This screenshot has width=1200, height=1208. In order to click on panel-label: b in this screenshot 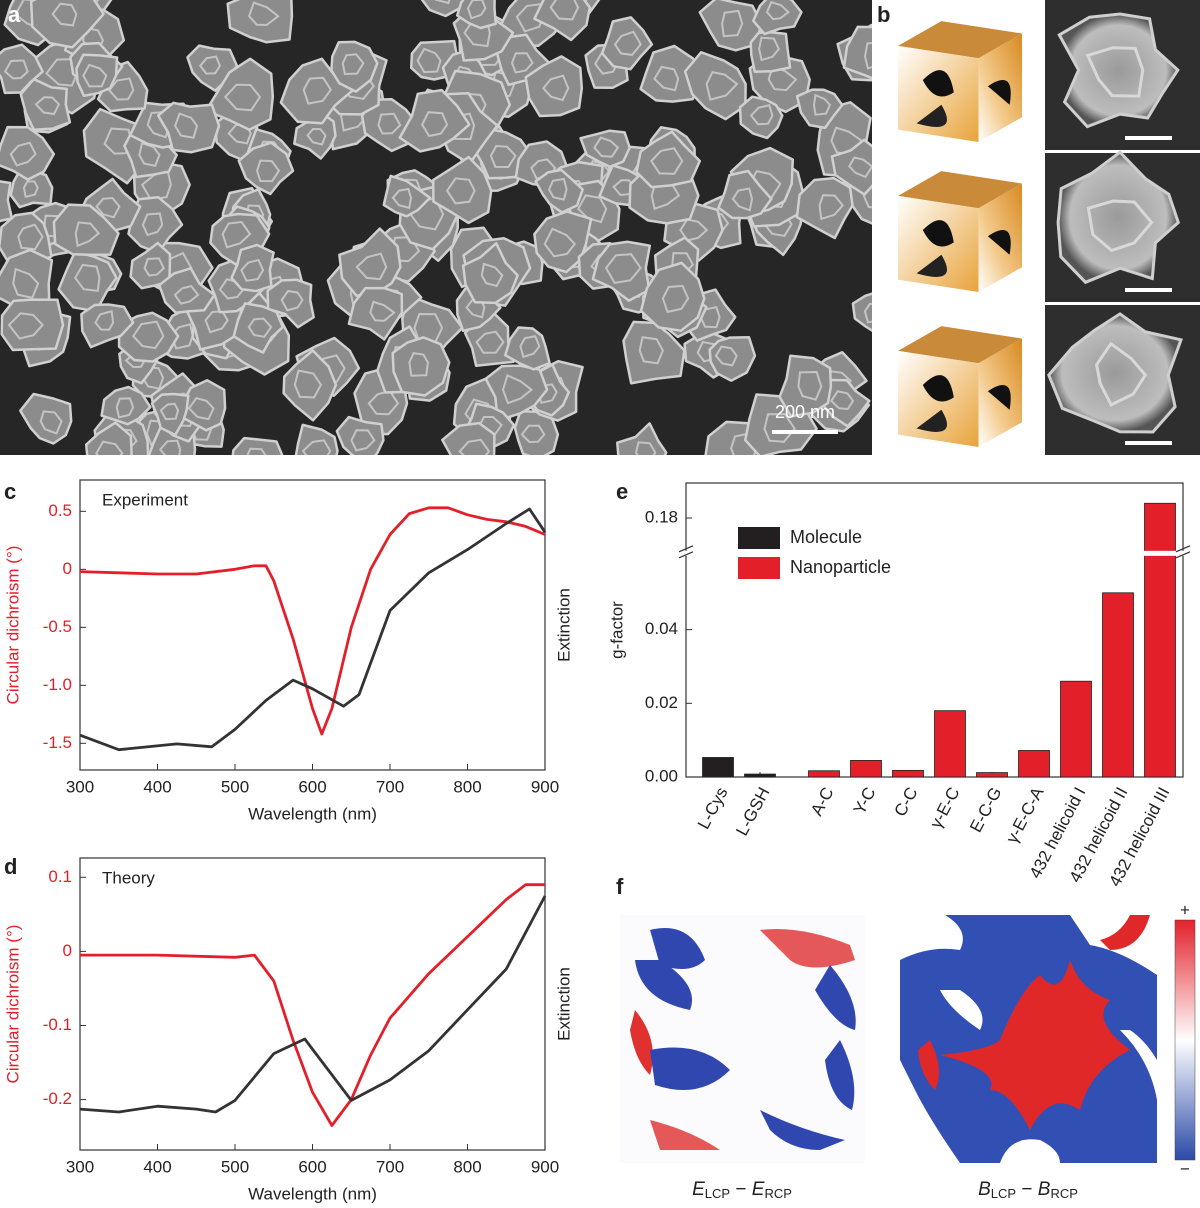, I will do `click(883, 14)`.